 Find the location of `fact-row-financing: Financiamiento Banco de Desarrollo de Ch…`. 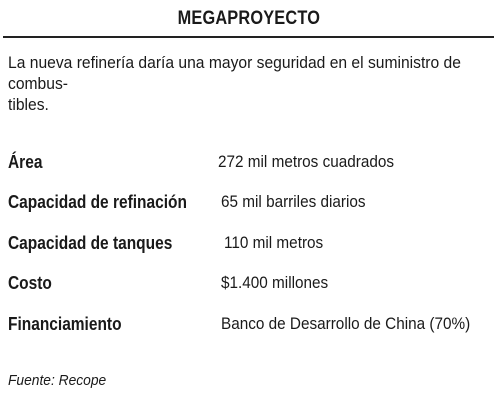

fact-row-financing: Financiamiento Banco de Desarrollo de Ch… is located at coordinates (250, 326).